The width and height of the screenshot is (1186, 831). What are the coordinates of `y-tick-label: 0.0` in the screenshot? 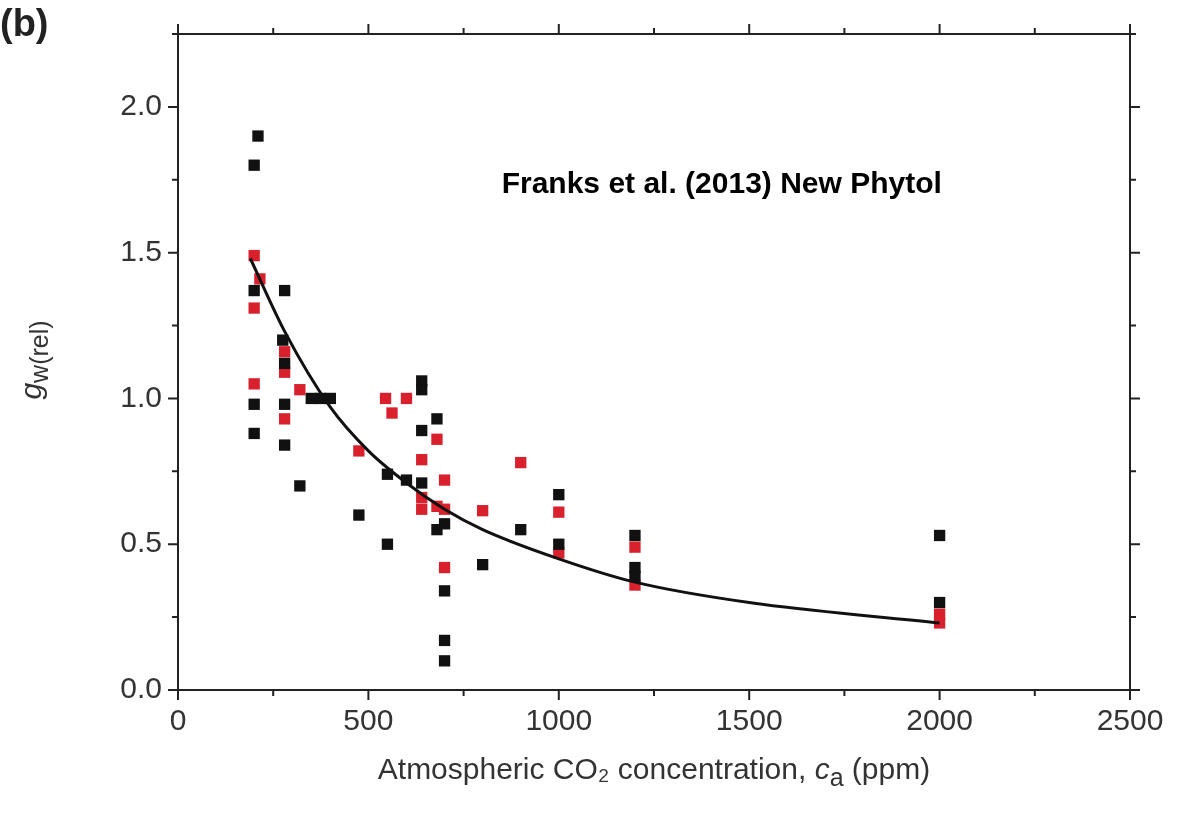 It's located at (141, 688).